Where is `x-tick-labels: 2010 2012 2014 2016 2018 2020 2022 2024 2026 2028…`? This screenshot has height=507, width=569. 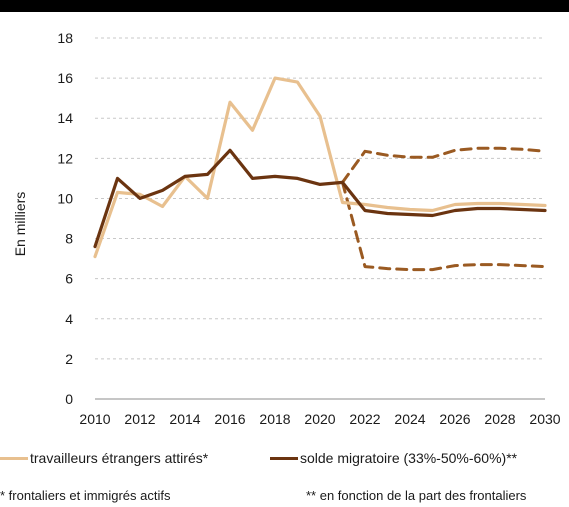
x-tick-labels: 2010 2012 2014 2016 2018 2020 2022 2024 2026 2028… is located at coordinates (319, 419).